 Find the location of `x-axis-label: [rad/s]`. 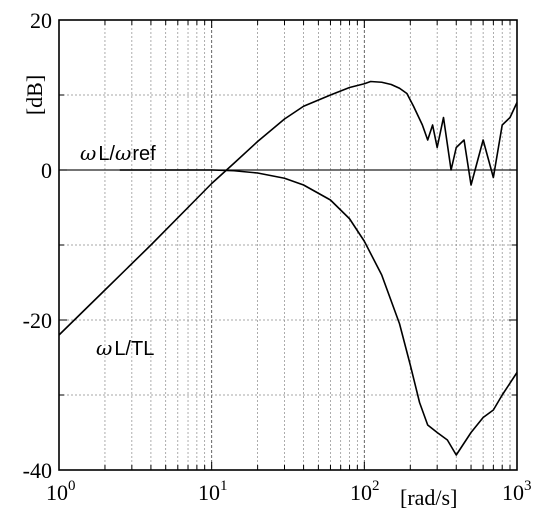

x-axis-label: [rad/s] is located at coordinates (428, 497).